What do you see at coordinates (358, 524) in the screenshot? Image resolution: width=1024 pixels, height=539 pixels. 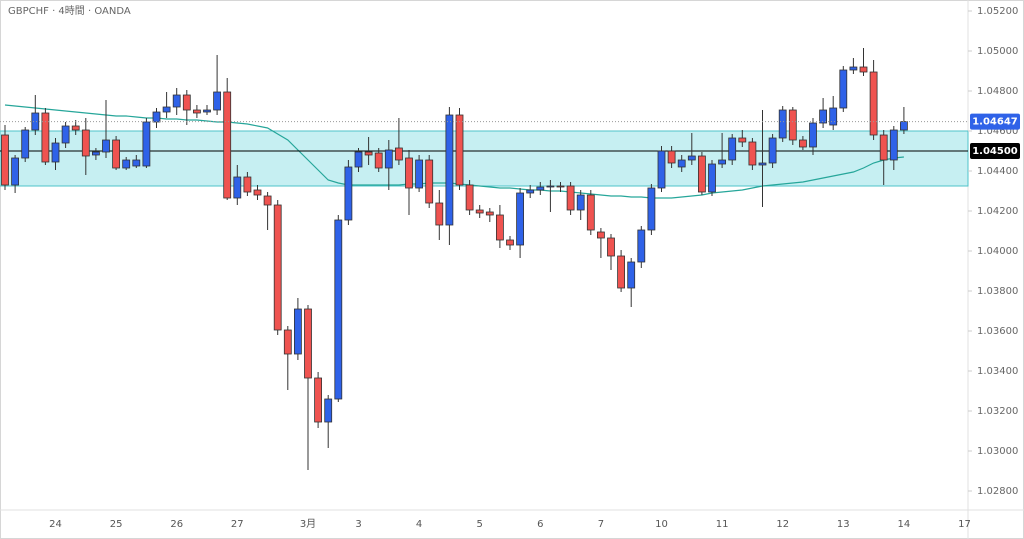 I see `x-tick-label: 3` at bounding box center [358, 524].